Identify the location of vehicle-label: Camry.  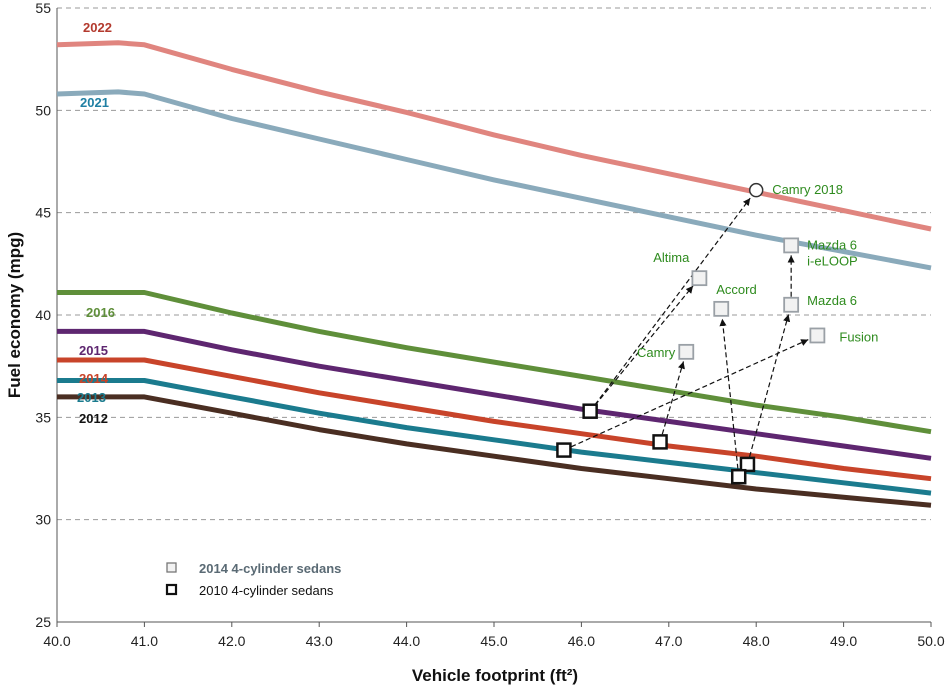
(656, 352).